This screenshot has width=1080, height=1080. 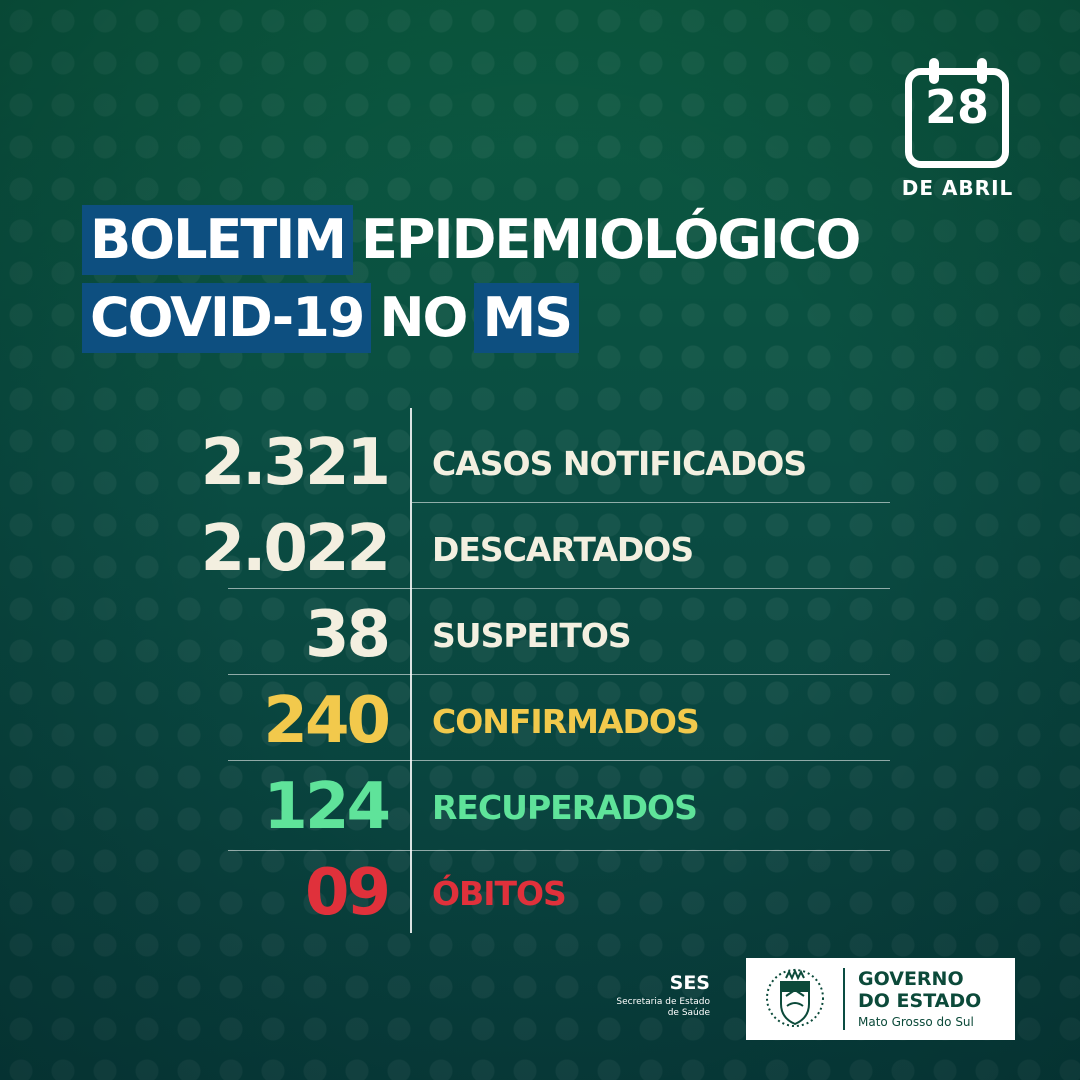 I want to click on calendar-month: DE ABRIL, so click(x=957, y=188).